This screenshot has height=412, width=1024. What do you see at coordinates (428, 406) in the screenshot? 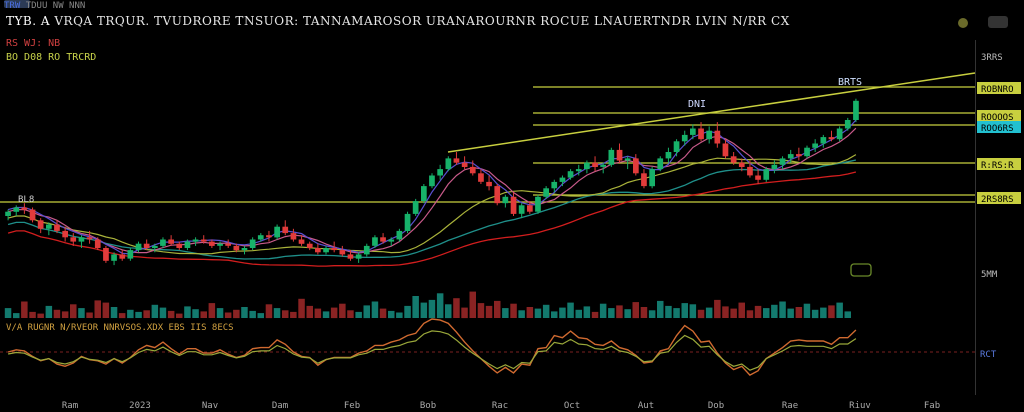
I see `x-tick-label: Bob` at bounding box center [428, 406].